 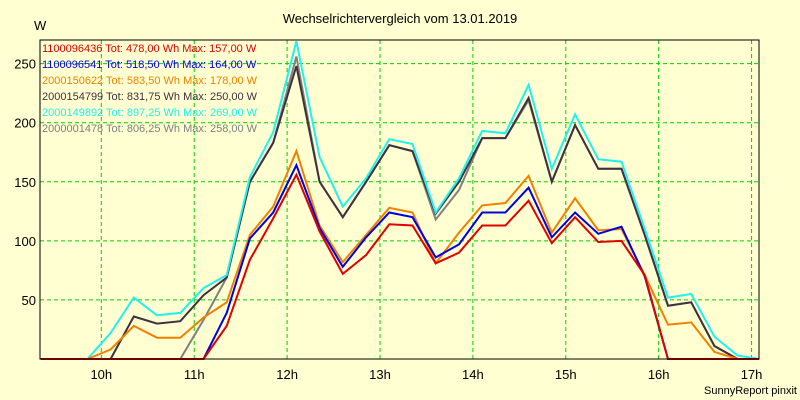 What do you see at coordinates (101, 374) in the screenshot?
I see `x-tick-label: 10h` at bounding box center [101, 374].